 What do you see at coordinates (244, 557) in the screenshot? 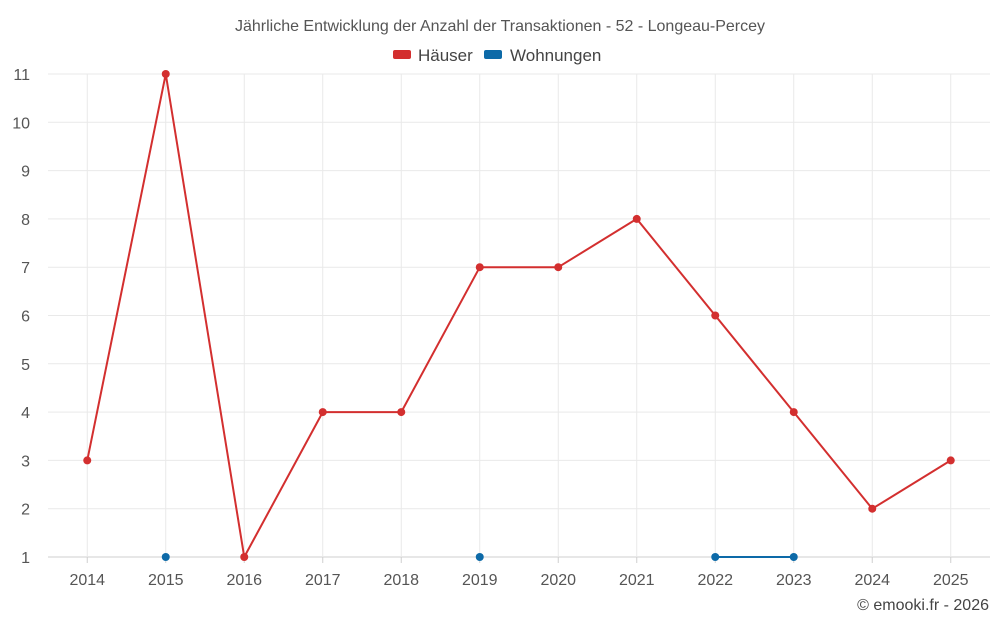
I see `data-point-haeuser-2016` at bounding box center [244, 557].